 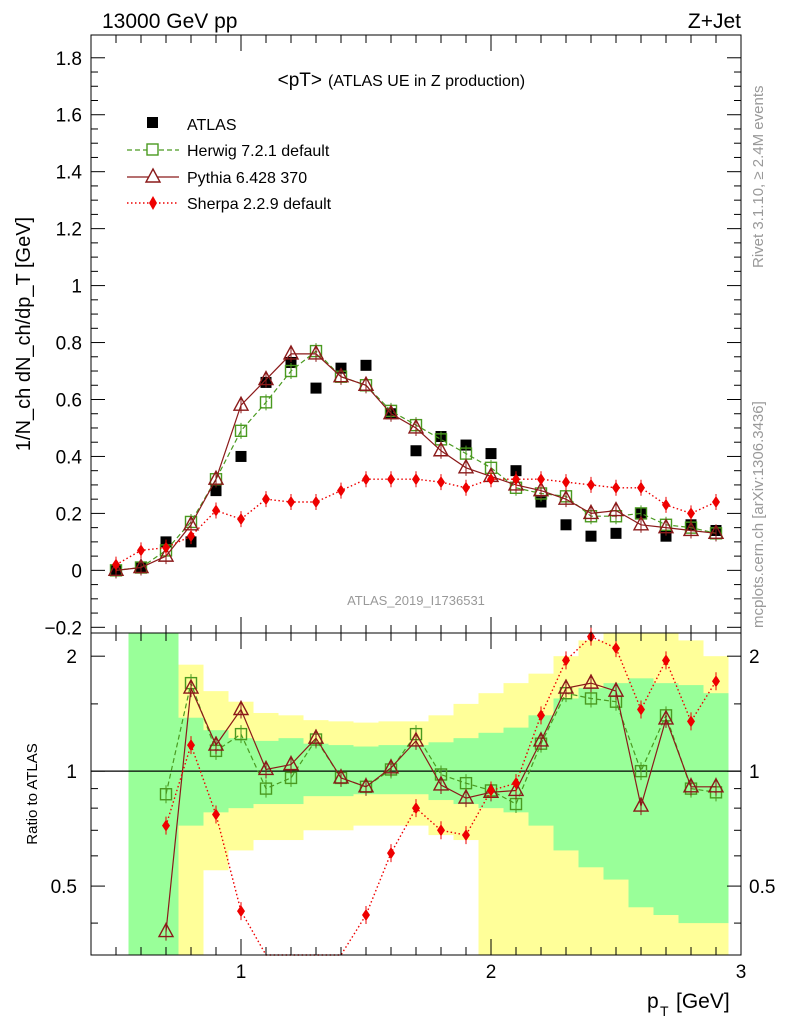 What do you see at coordinates (152, 122) in the screenshot?
I see `legend-marker-atlas` at bounding box center [152, 122].